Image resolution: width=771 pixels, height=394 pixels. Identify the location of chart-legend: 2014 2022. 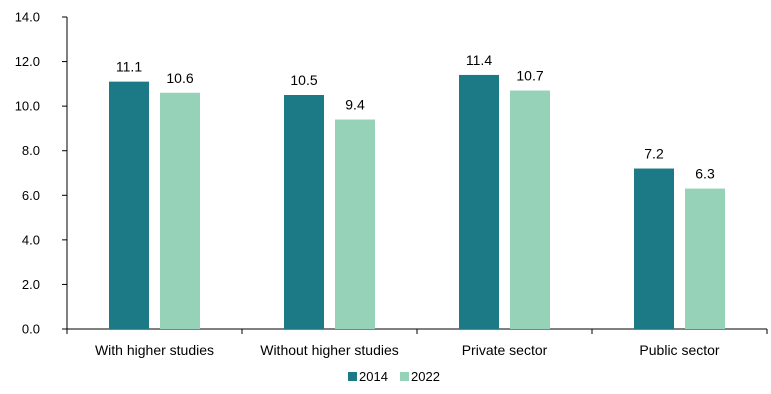
(394, 376).